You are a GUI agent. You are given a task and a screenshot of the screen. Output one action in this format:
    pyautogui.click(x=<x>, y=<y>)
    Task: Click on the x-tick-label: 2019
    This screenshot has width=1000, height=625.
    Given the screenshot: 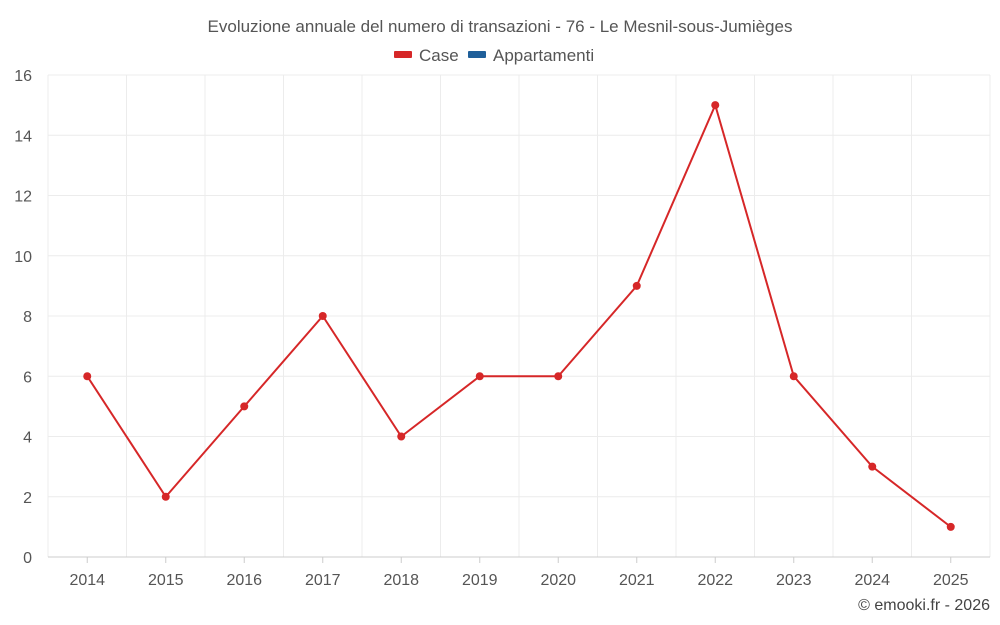 What is the action you would take?
    pyautogui.click(x=480, y=580)
    